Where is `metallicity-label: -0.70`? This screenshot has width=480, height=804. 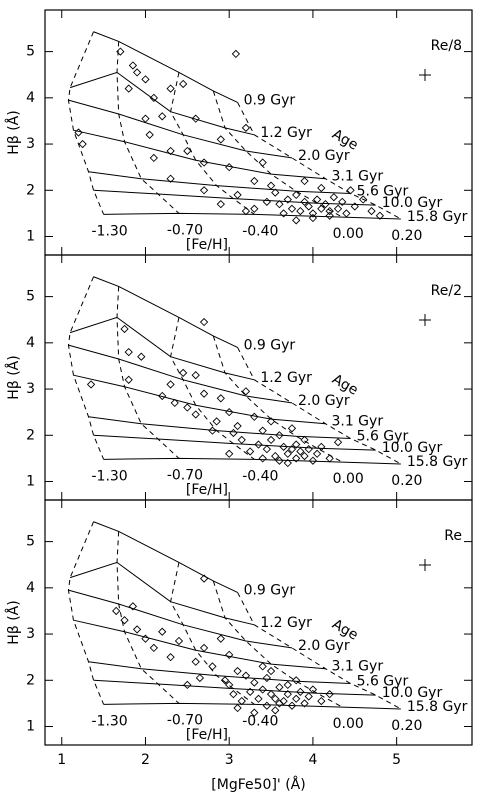 metallicity-label: -0.70 is located at coordinates (185, 720).